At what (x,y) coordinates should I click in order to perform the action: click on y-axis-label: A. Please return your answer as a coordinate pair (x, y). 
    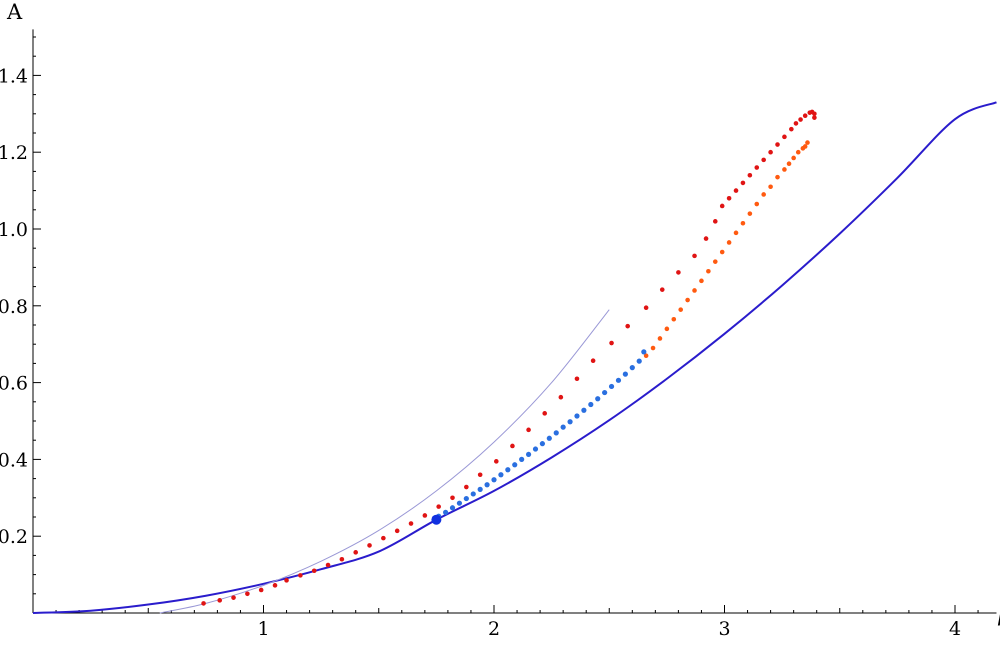
    Looking at the image, I should click on (14, 12).